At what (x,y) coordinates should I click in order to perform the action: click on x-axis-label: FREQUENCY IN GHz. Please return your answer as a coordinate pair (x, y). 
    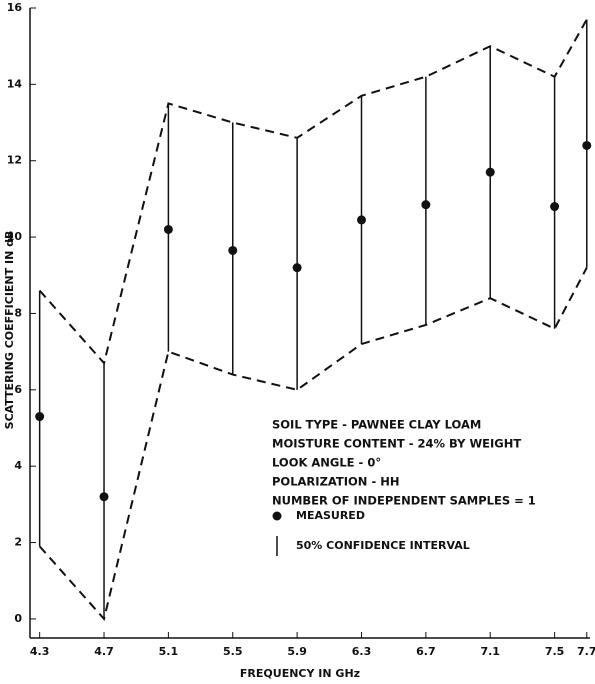
    Looking at the image, I should click on (300, 673).